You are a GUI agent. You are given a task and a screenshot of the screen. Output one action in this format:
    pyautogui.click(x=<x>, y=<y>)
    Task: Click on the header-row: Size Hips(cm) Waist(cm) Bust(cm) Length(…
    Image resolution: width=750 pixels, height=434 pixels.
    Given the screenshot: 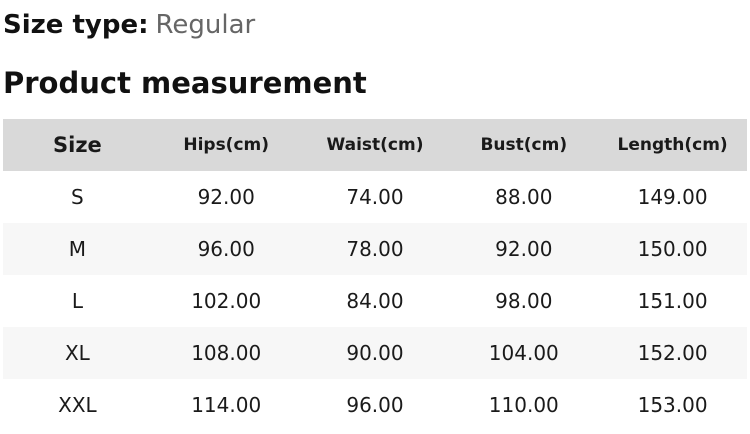 What is the action you would take?
    pyautogui.click(x=375, y=144)
    